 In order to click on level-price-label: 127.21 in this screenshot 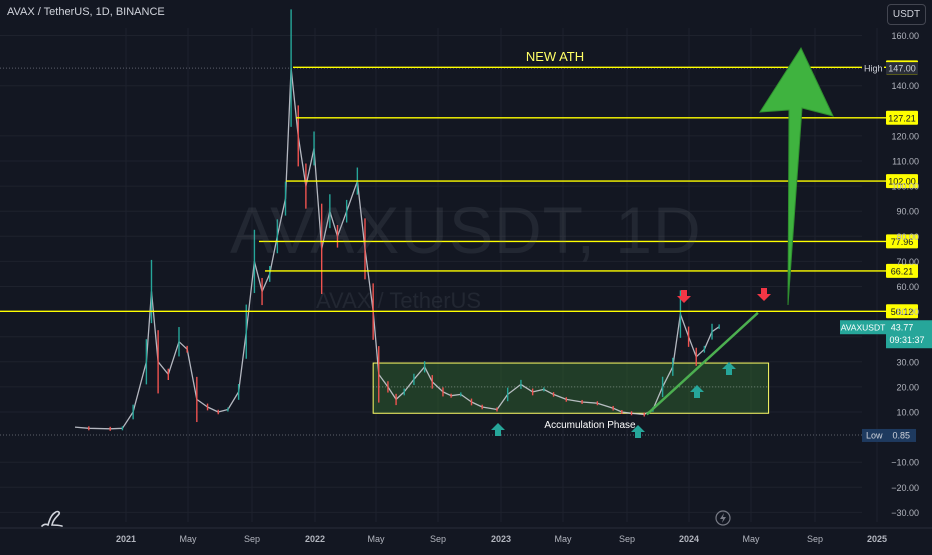, I will do `click(902, 118)`.